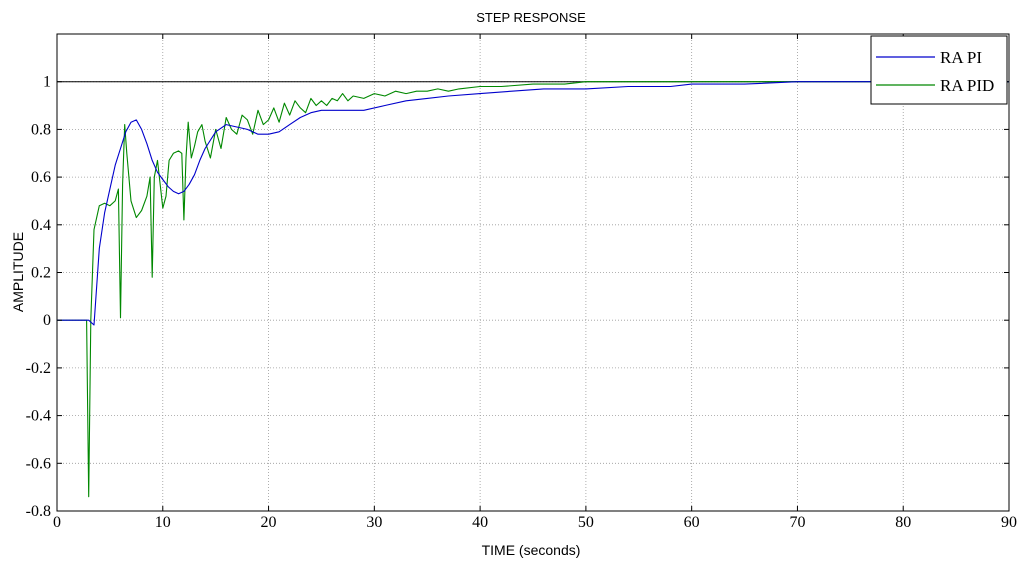 This screenshot has width=1021, height=562. Describe the element at coordinates (961, 57) in the screenshot. I see `legend-label-ra-pi: RA PI` at that location.